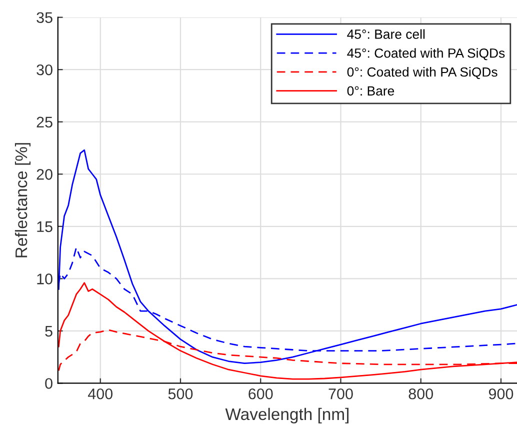  I want to click on x-tick-label: 600, so click(260, 394).